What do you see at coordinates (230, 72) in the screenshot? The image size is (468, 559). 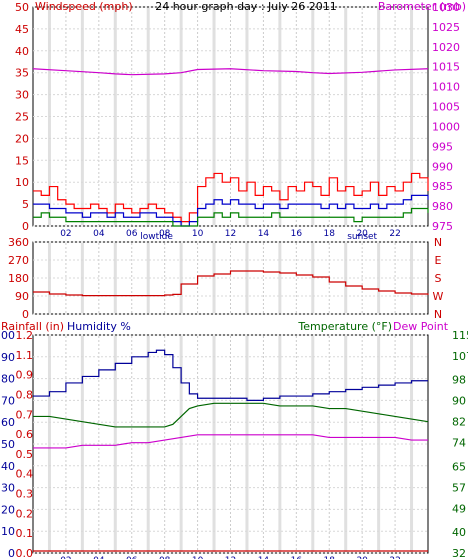 I see `barometer-line` at bounding box center [230, 72].